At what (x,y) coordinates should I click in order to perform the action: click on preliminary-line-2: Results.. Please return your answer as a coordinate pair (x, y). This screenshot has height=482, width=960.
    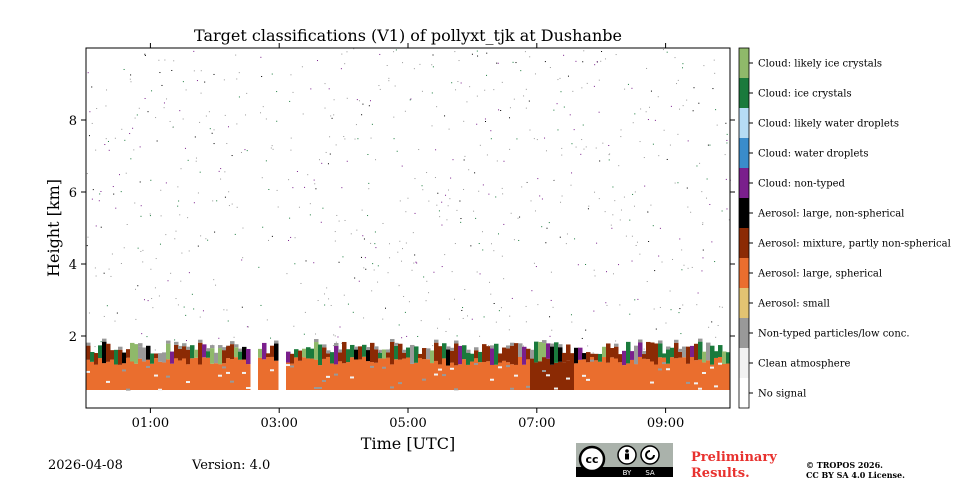
    Looking at the image, I should click on (720, 473).